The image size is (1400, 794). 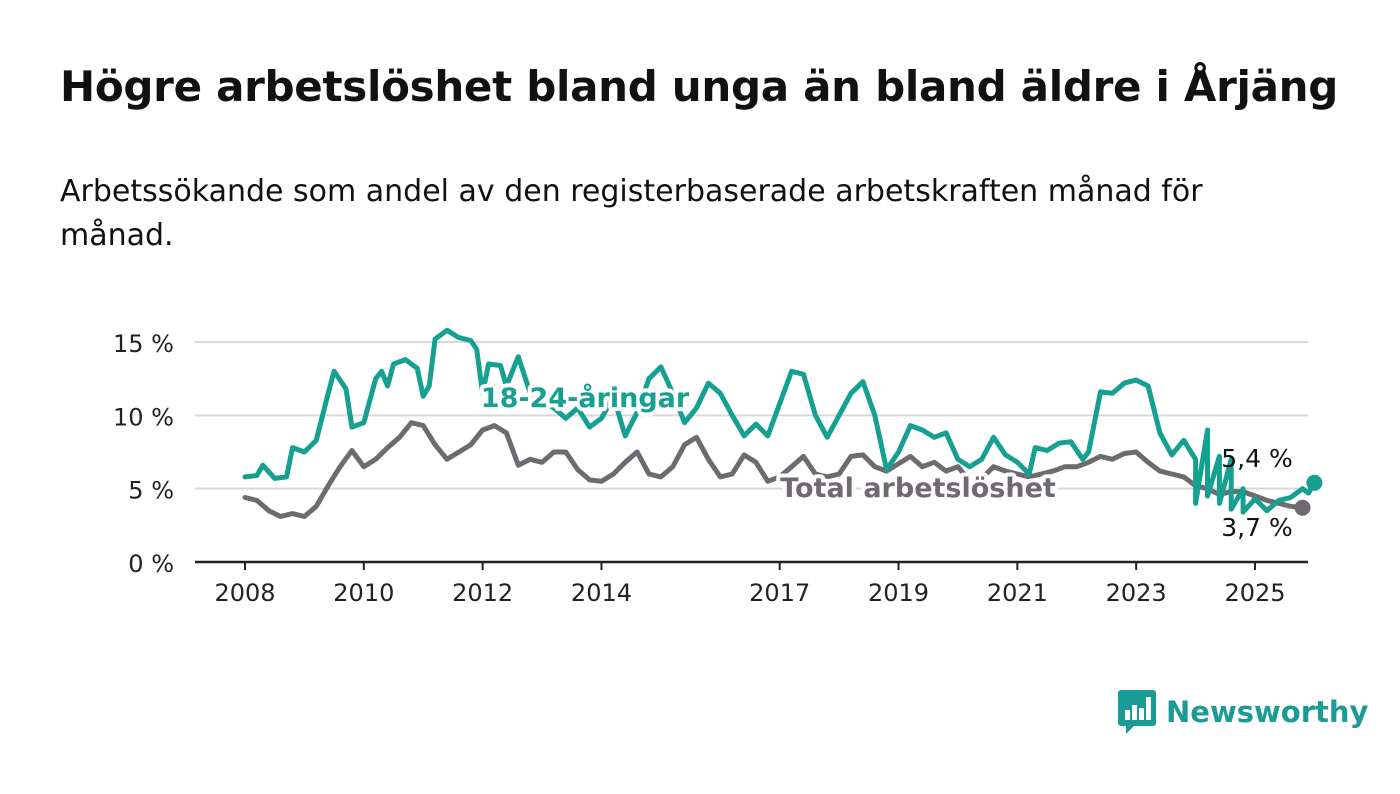 What do you see at coordinates (1256, 527) in the screenshot?
I see `end-label-total: 3,7 %` at bounding box center [1256, 527].